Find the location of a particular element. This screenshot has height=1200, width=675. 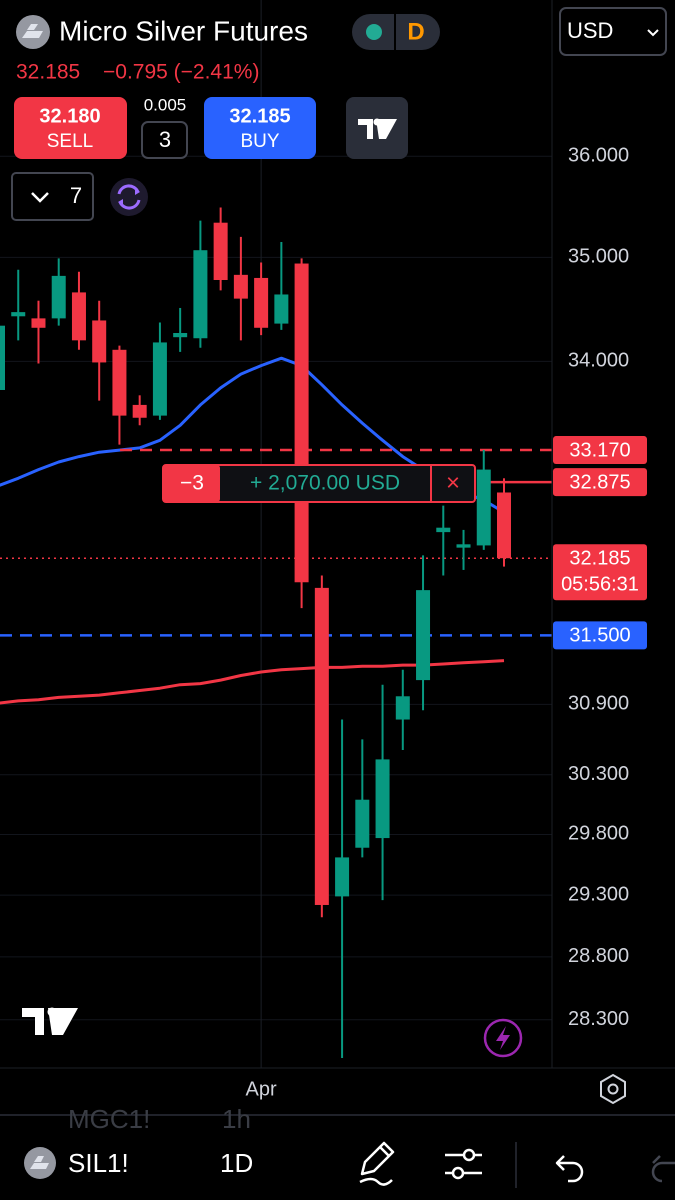

chart-settings is located at coordinates (613, 1089).